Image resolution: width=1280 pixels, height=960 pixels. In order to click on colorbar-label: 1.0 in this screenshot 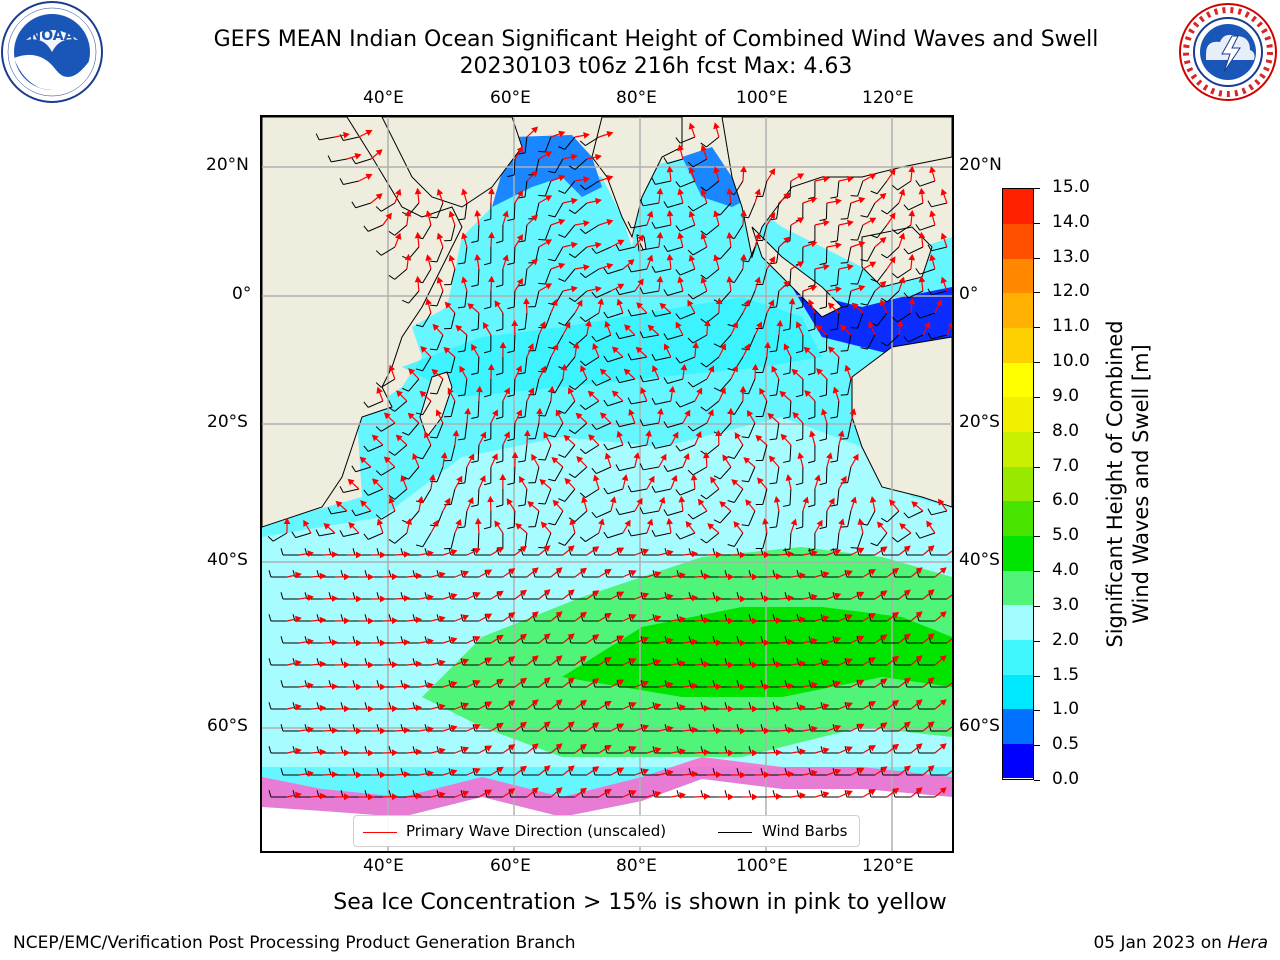, I will do `click(1066, 709)`.